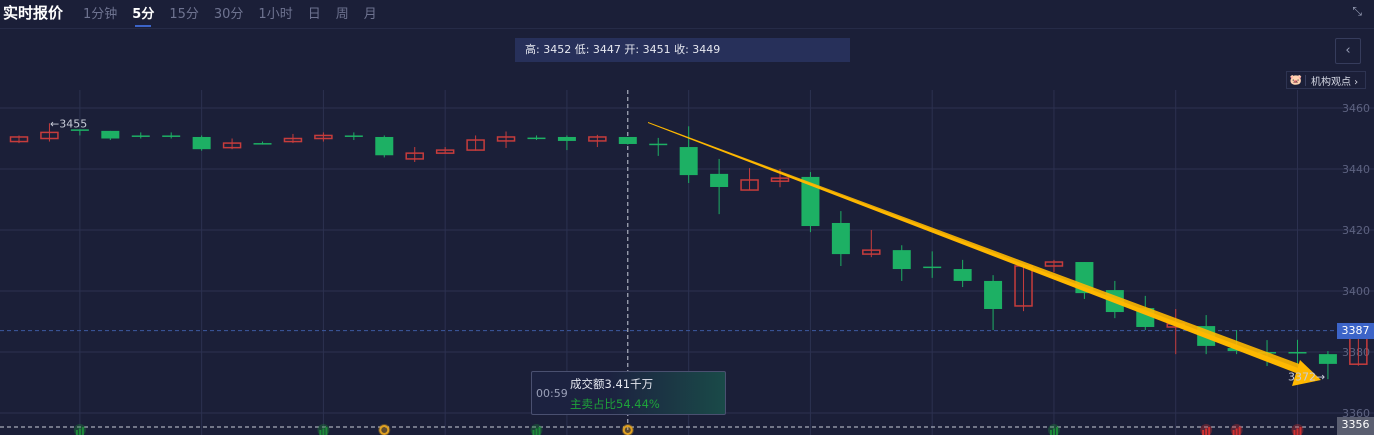  I want to click on y-tick-label: 3380, so click(1356, 352).